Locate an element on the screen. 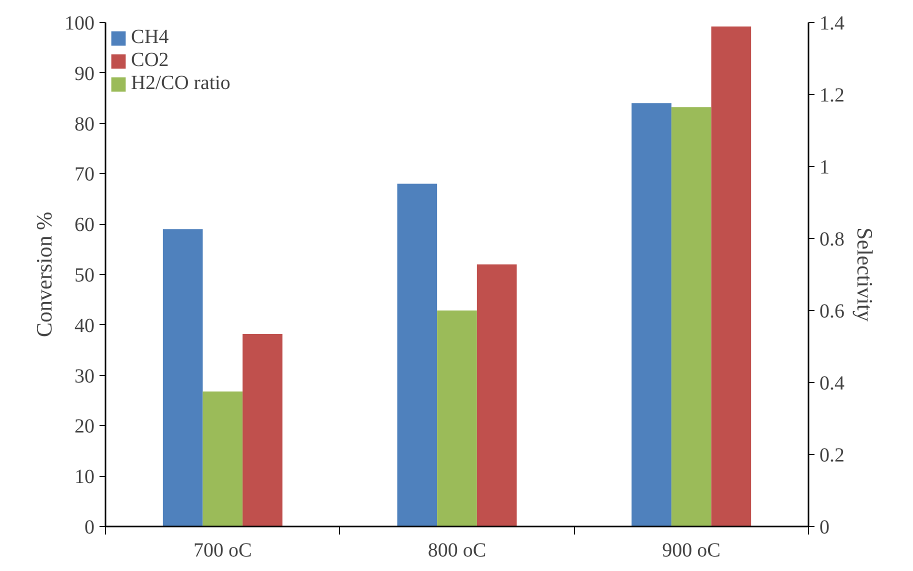 The image size is (913, 571). y-tick-label: 60 is located at coordinates (84, 225).